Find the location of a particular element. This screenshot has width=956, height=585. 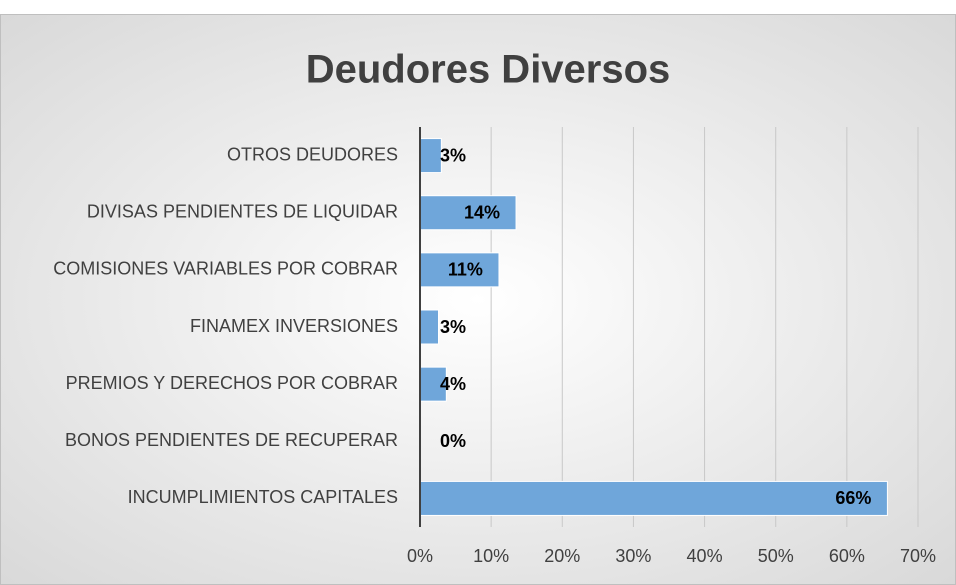

x-tick-label: 30% is located at coordinates (633, 556).